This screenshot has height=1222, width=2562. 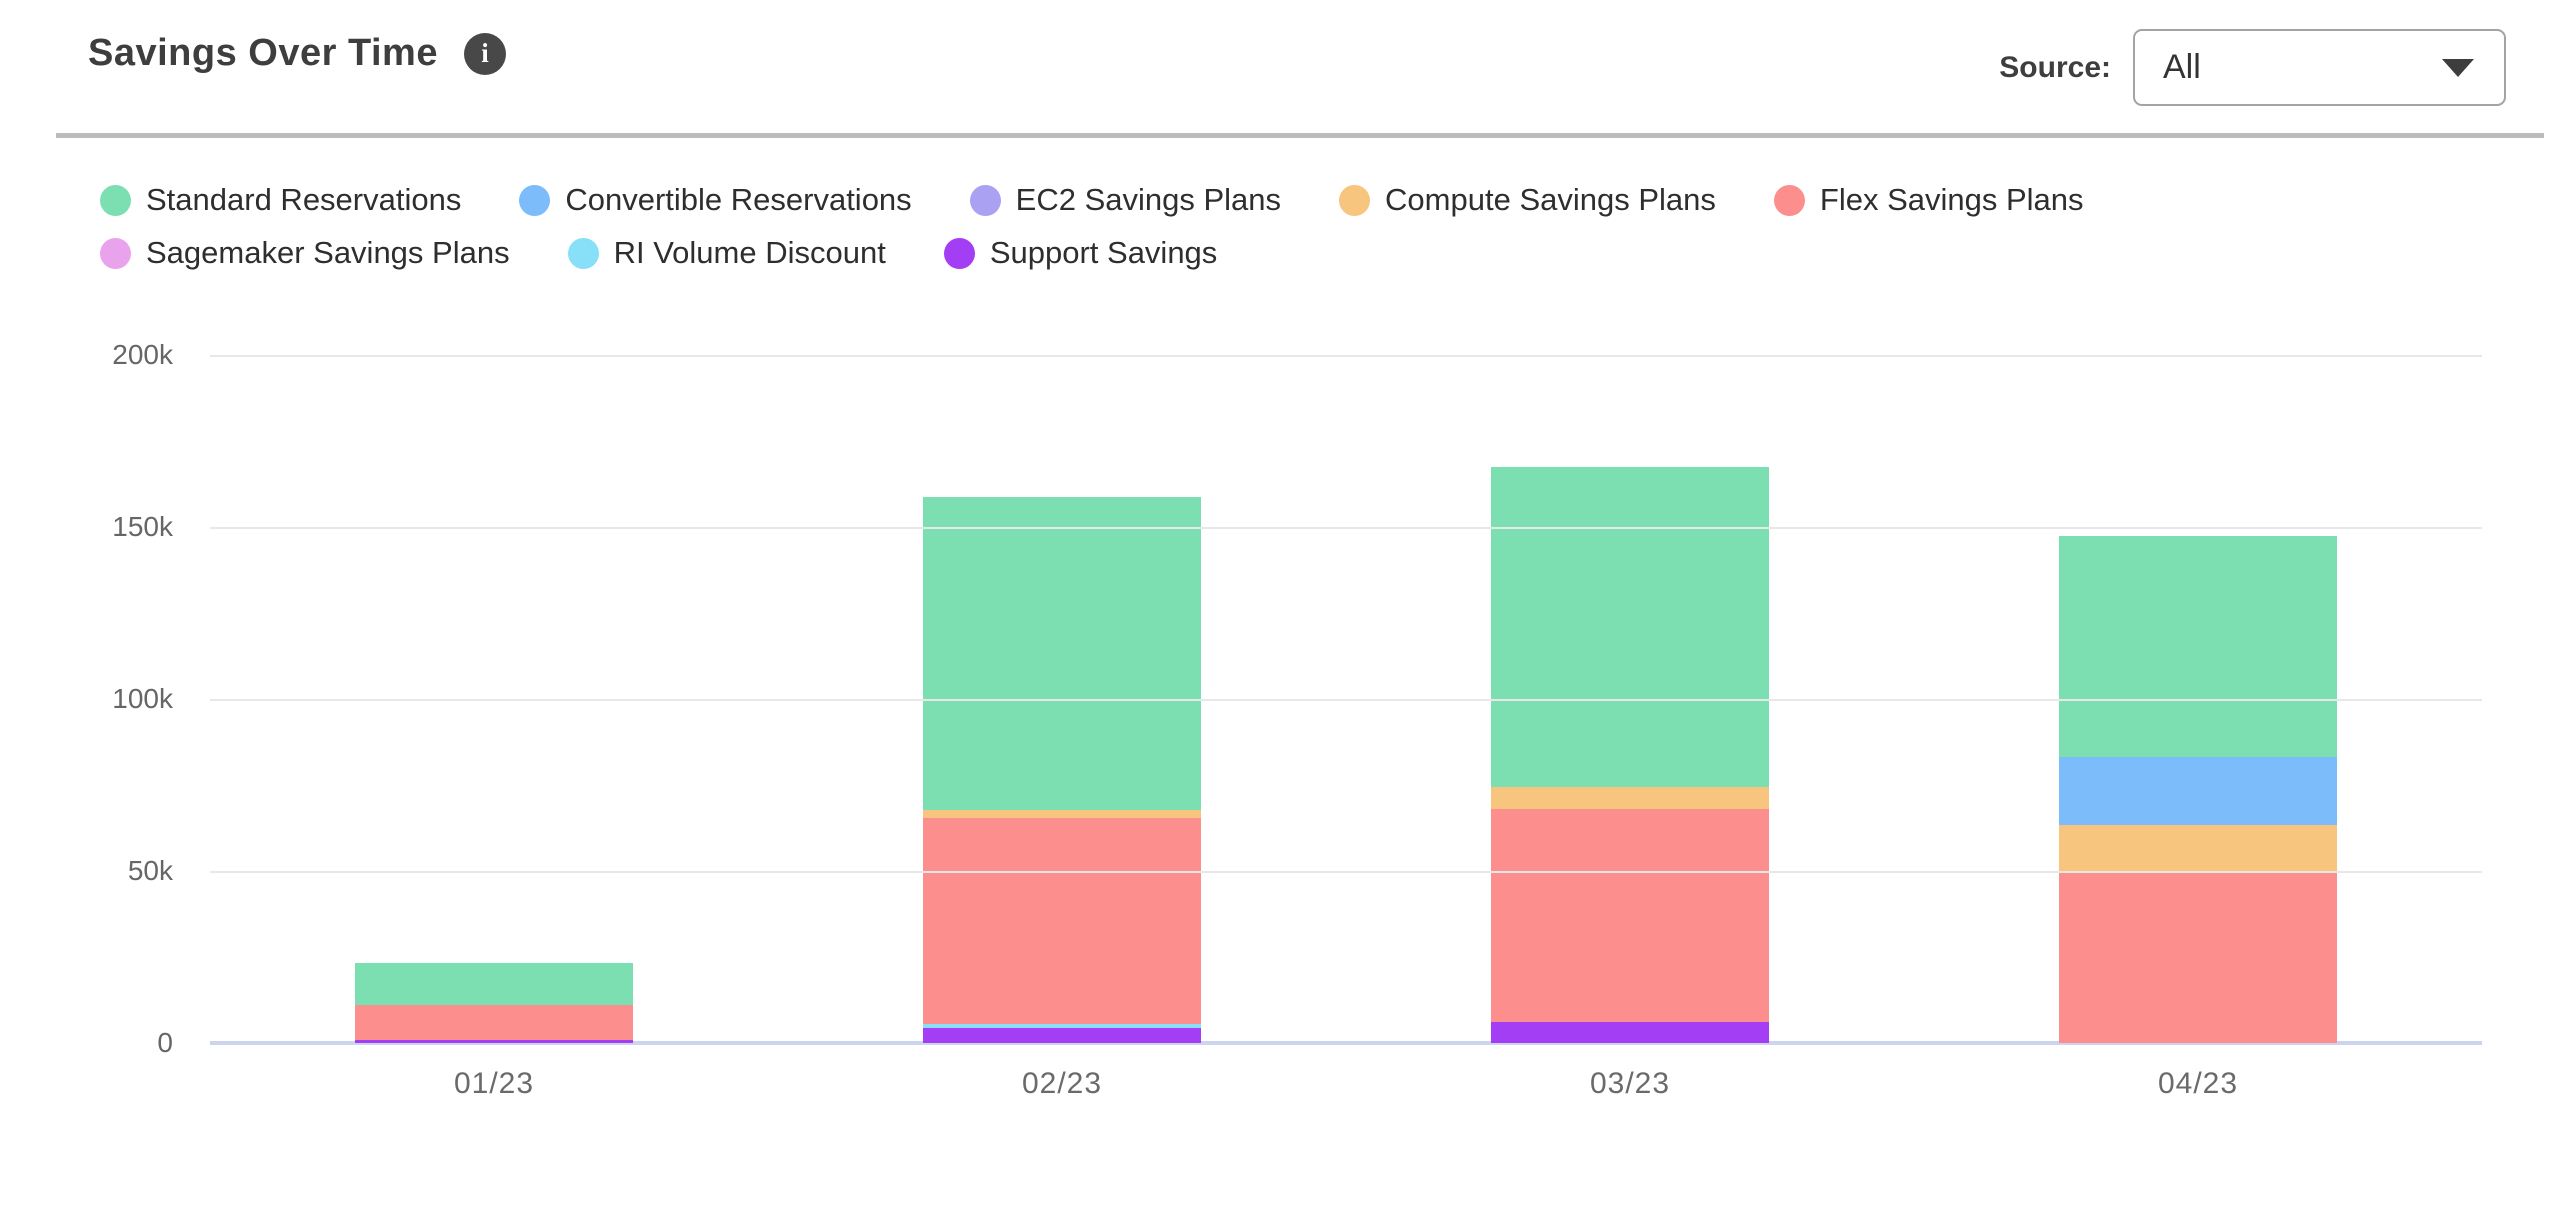 I want to click on legend-item-support-savings: Support Savings, so click(x=1080, y=253).